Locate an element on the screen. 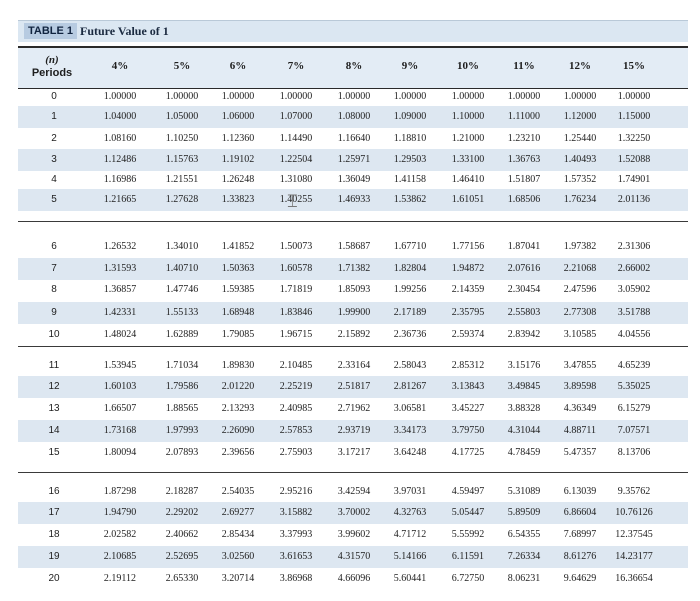 Image resolution: width=700 pixels, height=601 pixels. value-cell: 4.59497 is located at coordinates (468, 491).